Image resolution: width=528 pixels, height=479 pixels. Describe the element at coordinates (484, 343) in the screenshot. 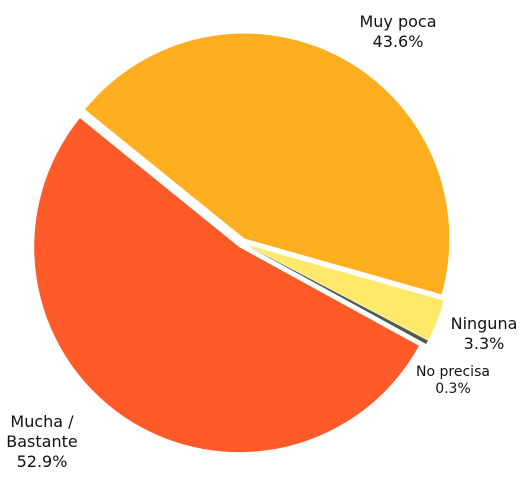

I see `slice-label-value: 3.3%` at that location.